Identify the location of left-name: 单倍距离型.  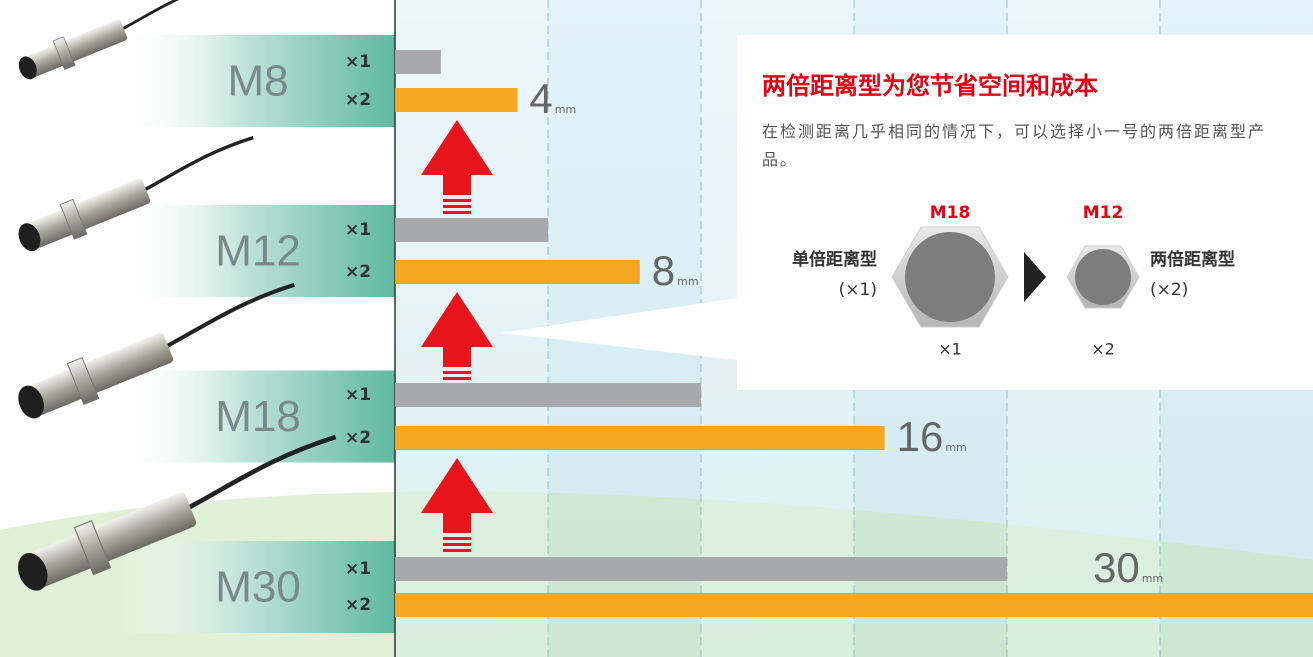
(834, 259).